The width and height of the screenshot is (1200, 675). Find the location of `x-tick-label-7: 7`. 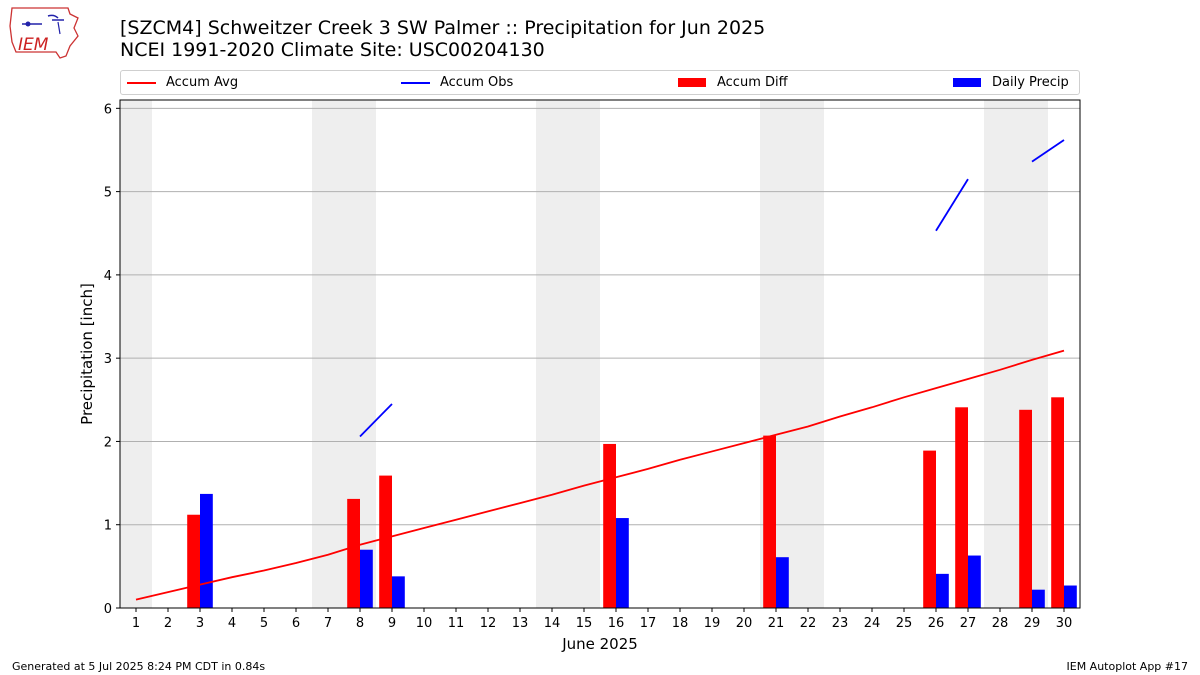

x-tick-label-7: 7 is located at coordinates (328, 623).